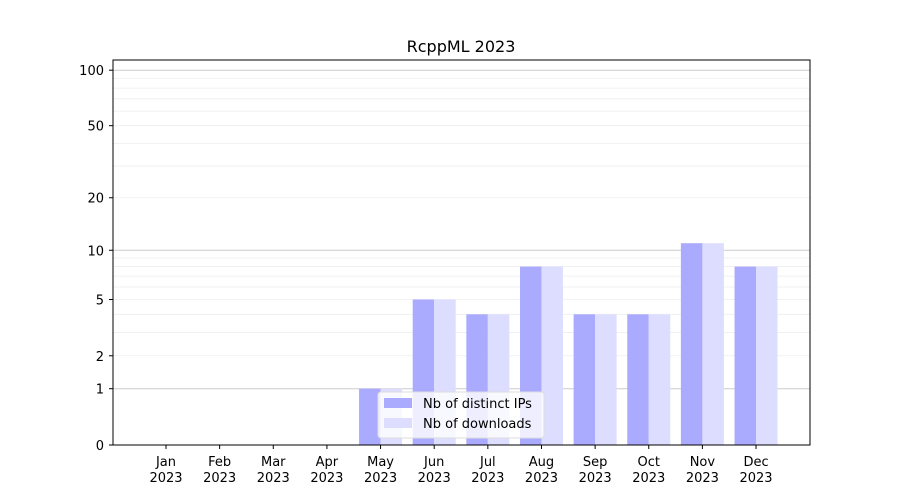 The image size is (900, 500). What do you see at coordinates (461, 415) in the screenshot?
I see `legend: Nb of distinct IPs Nb of downloads` at bounding box center [461, 415].